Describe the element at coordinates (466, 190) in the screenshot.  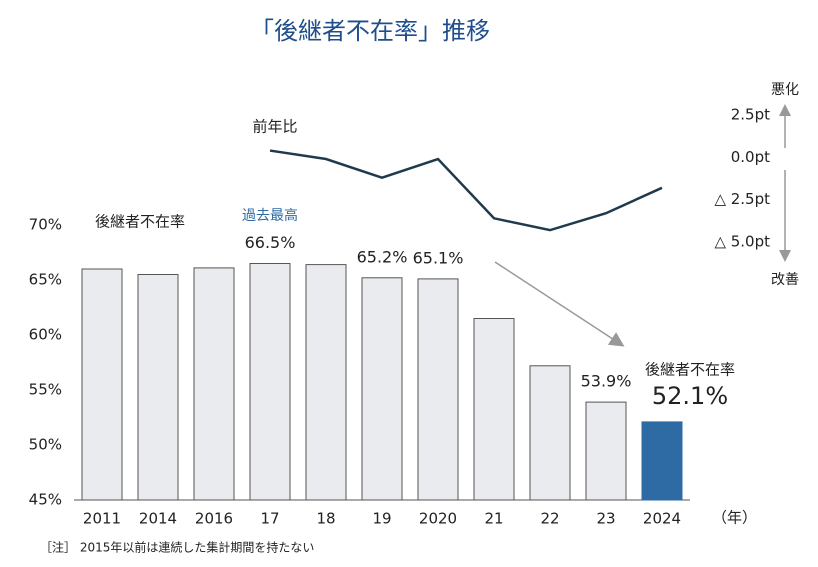
I see `line` at that location.